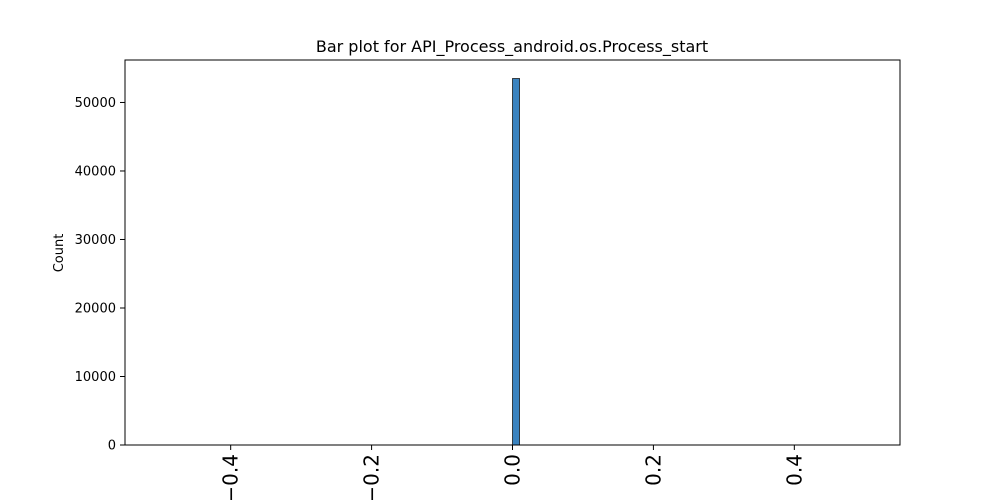 The width and height of the screenshot is (1000, 500). I want to click on x-tick-label-3: 0.2, so click(653, 470).